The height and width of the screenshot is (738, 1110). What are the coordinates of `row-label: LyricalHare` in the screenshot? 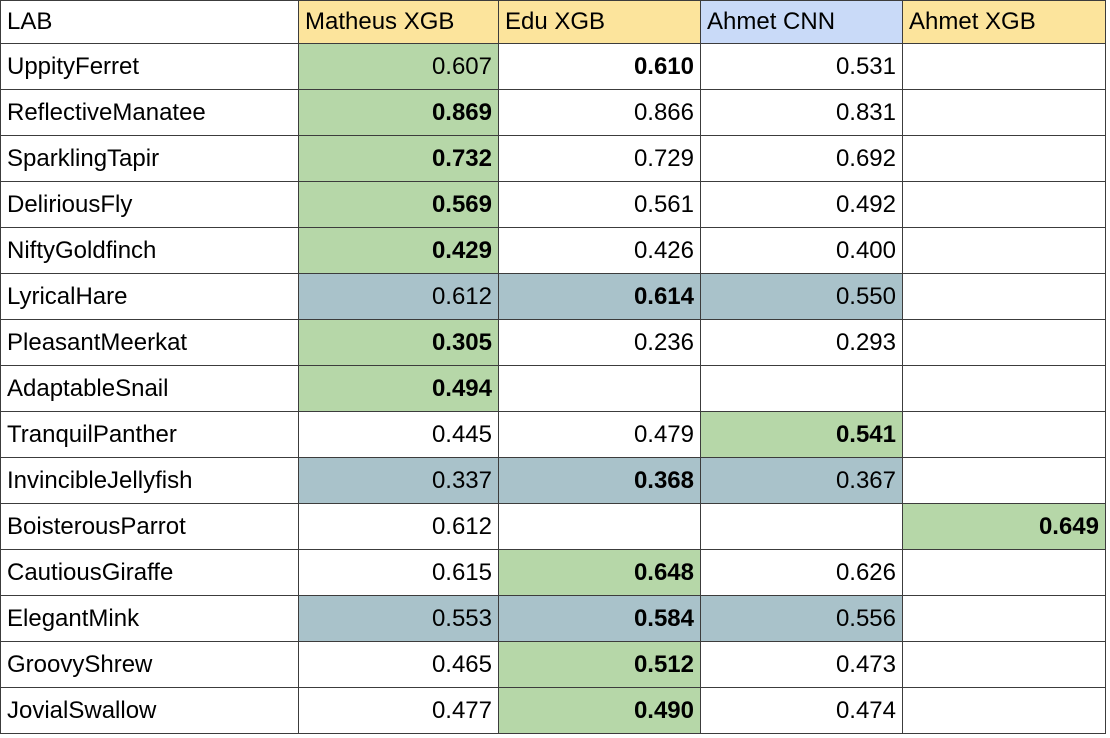 It's located at (149, 296).